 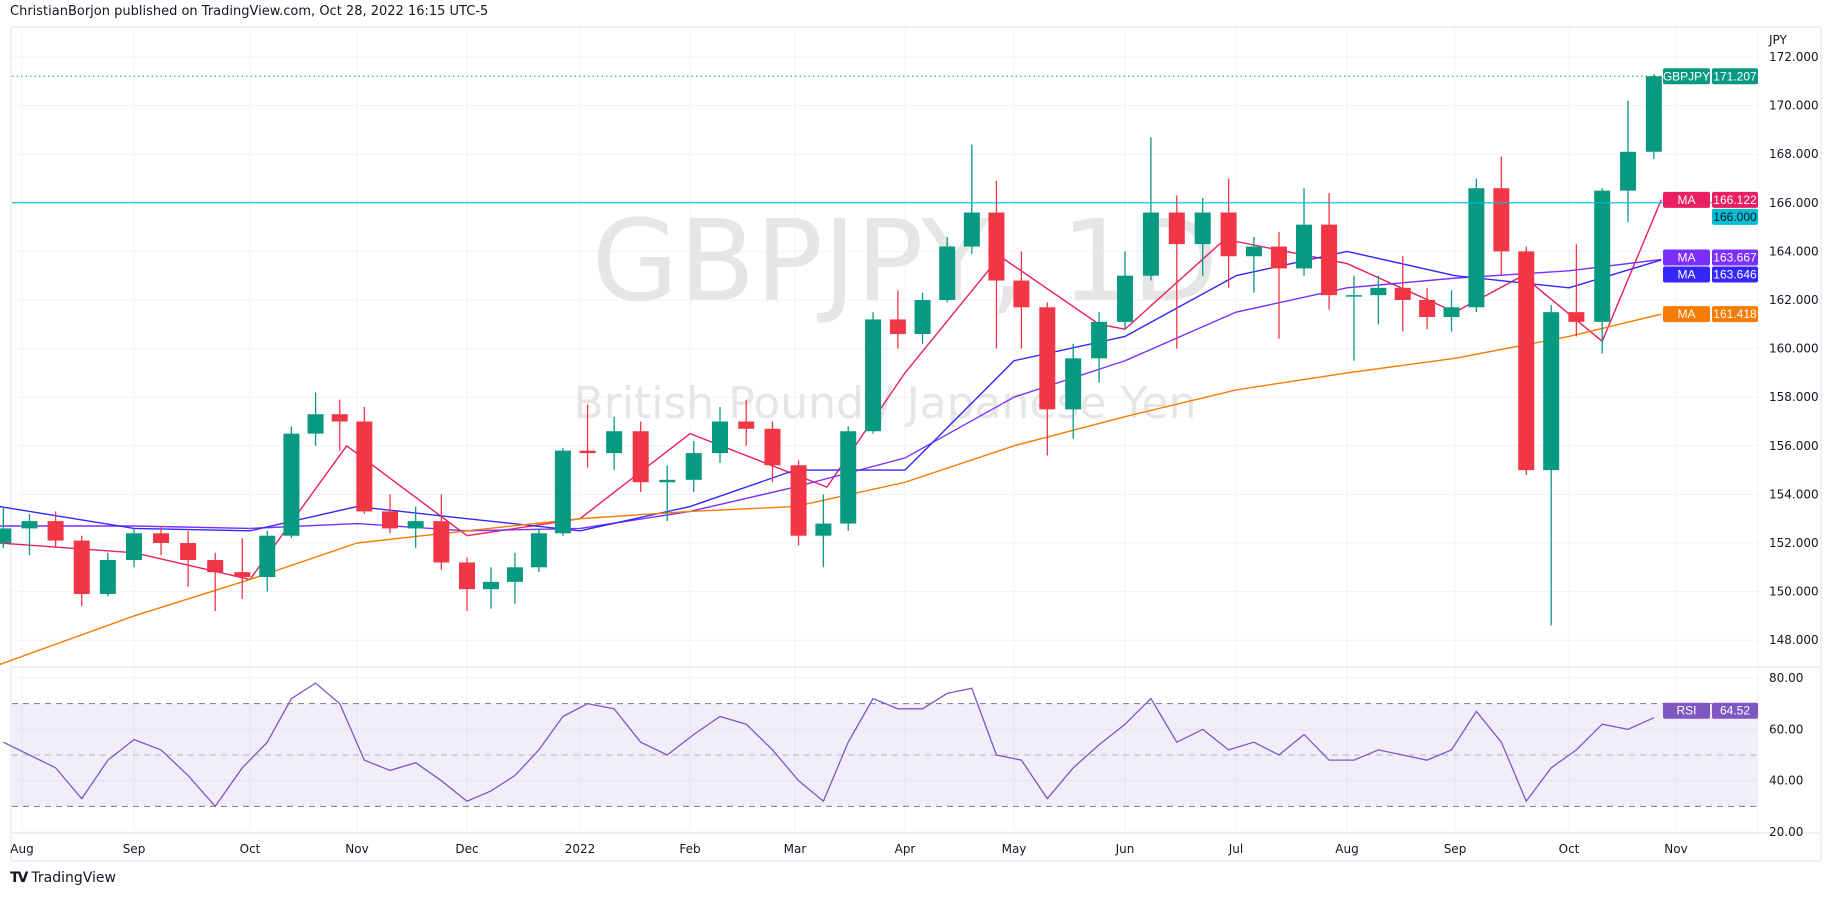 I want to click on ma50-value-tag, so click(x=1735, y=274).